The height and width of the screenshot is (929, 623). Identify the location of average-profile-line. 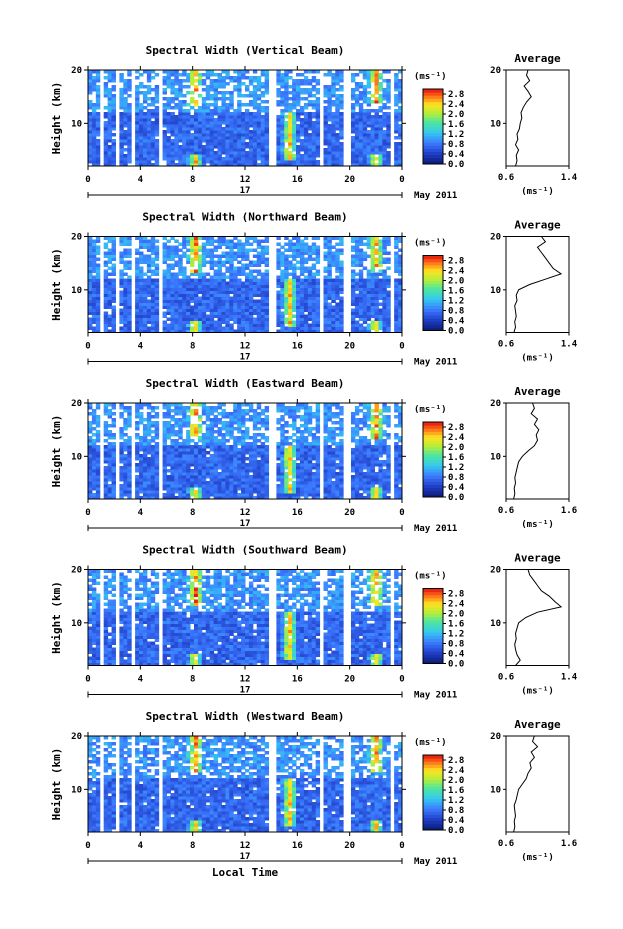
(523, 118).